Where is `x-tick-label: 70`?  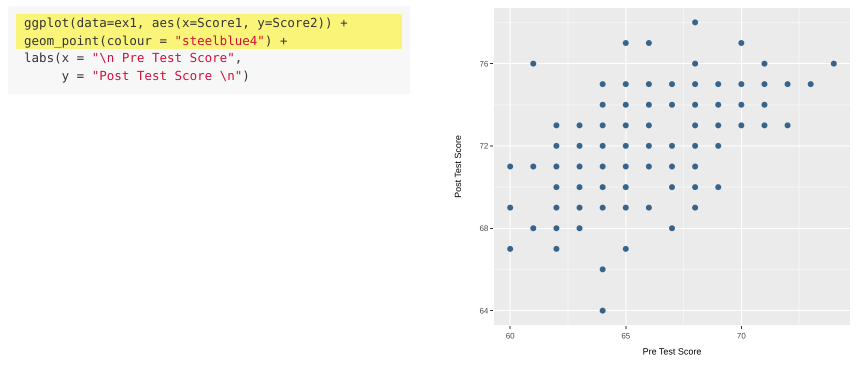
x-tick-label: 70 is located at coordinates (741, 336).